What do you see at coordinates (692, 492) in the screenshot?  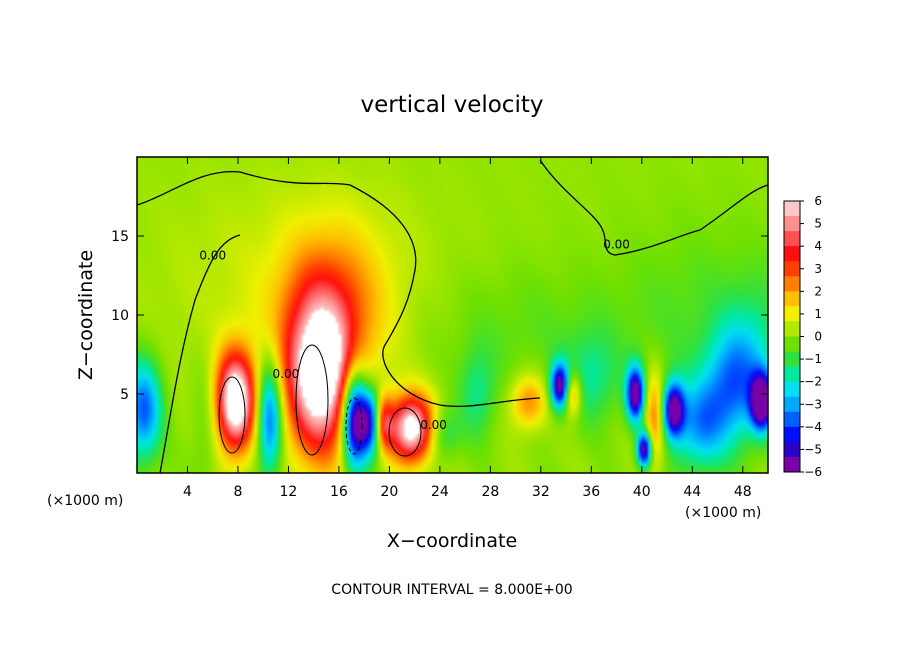 I see `x-tick-label: 44` at bounding box center [692, 492].